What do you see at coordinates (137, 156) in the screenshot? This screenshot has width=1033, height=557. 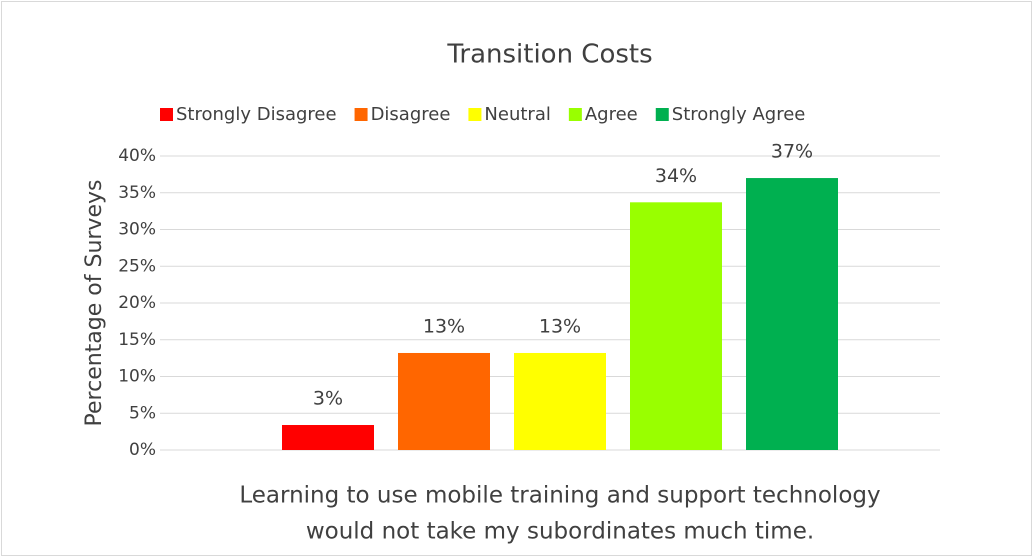 I see `y-tick-label: 40%` at bounding box center [137, 156].